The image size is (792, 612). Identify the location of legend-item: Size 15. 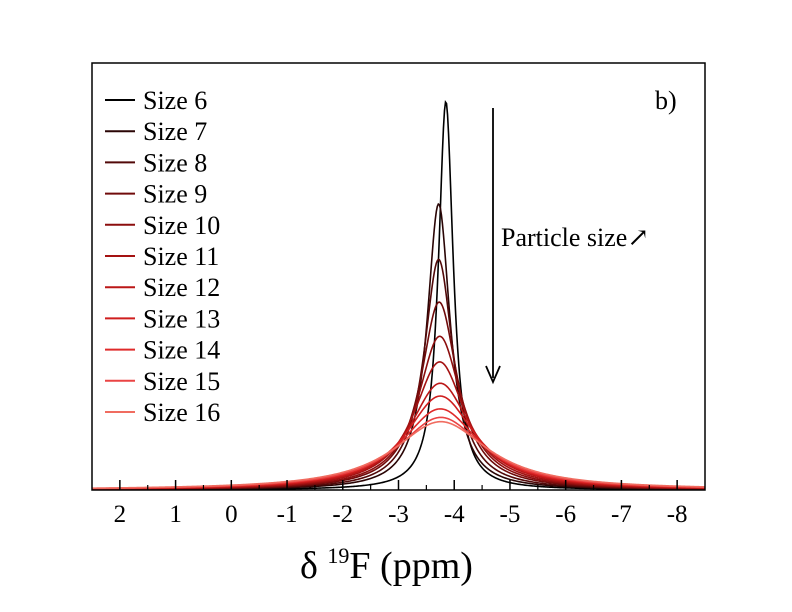
(162, 381).